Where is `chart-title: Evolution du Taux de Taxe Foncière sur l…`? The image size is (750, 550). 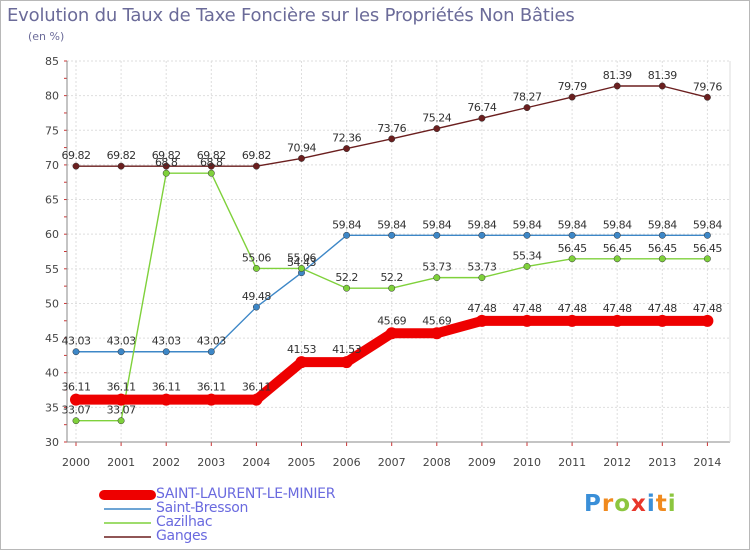
chart-title: Evolution du Taux de Taxe Foncière sur l… is located at coordinates (291, 15).